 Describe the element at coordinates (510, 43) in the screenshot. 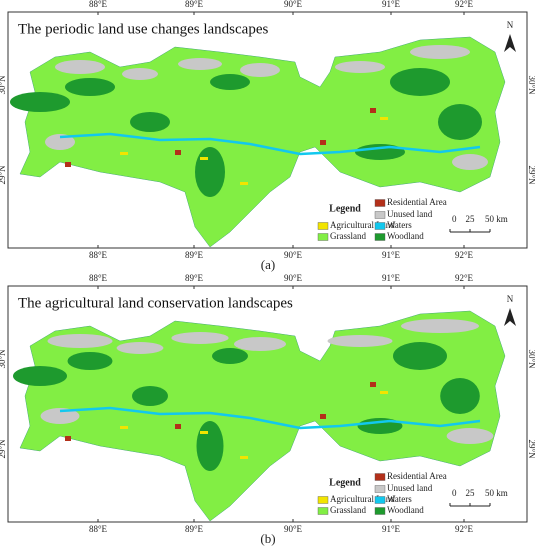

I see `north-arrow` at that location.